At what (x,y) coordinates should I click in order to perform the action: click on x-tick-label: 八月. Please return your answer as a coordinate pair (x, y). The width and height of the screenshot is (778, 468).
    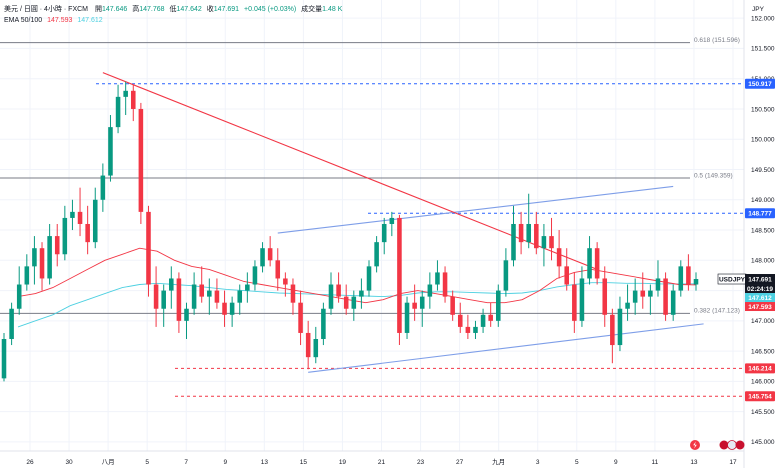
    Looking at the image, I should click on (108, 462).